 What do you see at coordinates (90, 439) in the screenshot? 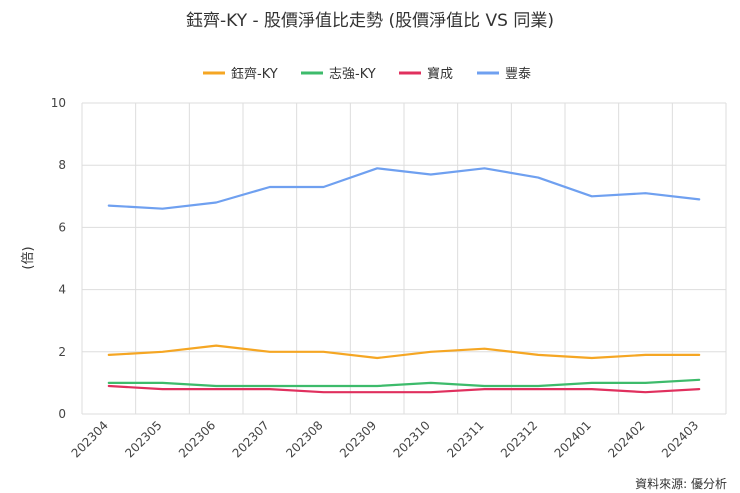
I see `x-tick-label: 202304` at bounding box center [90, 439].